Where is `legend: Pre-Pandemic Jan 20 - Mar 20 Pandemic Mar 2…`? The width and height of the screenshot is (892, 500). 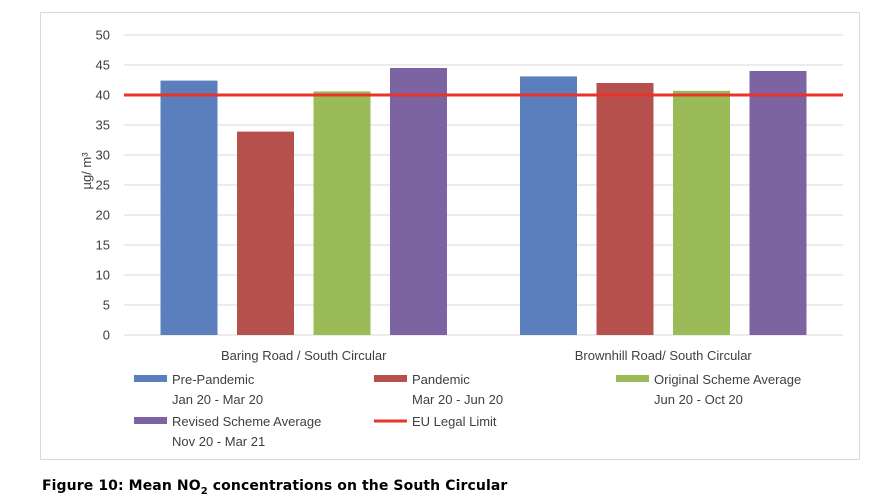
legend: Pre-Pandemic Jan 20 - Mar 20 Pandemic Mar 2… is located at coordinates (467, 410).